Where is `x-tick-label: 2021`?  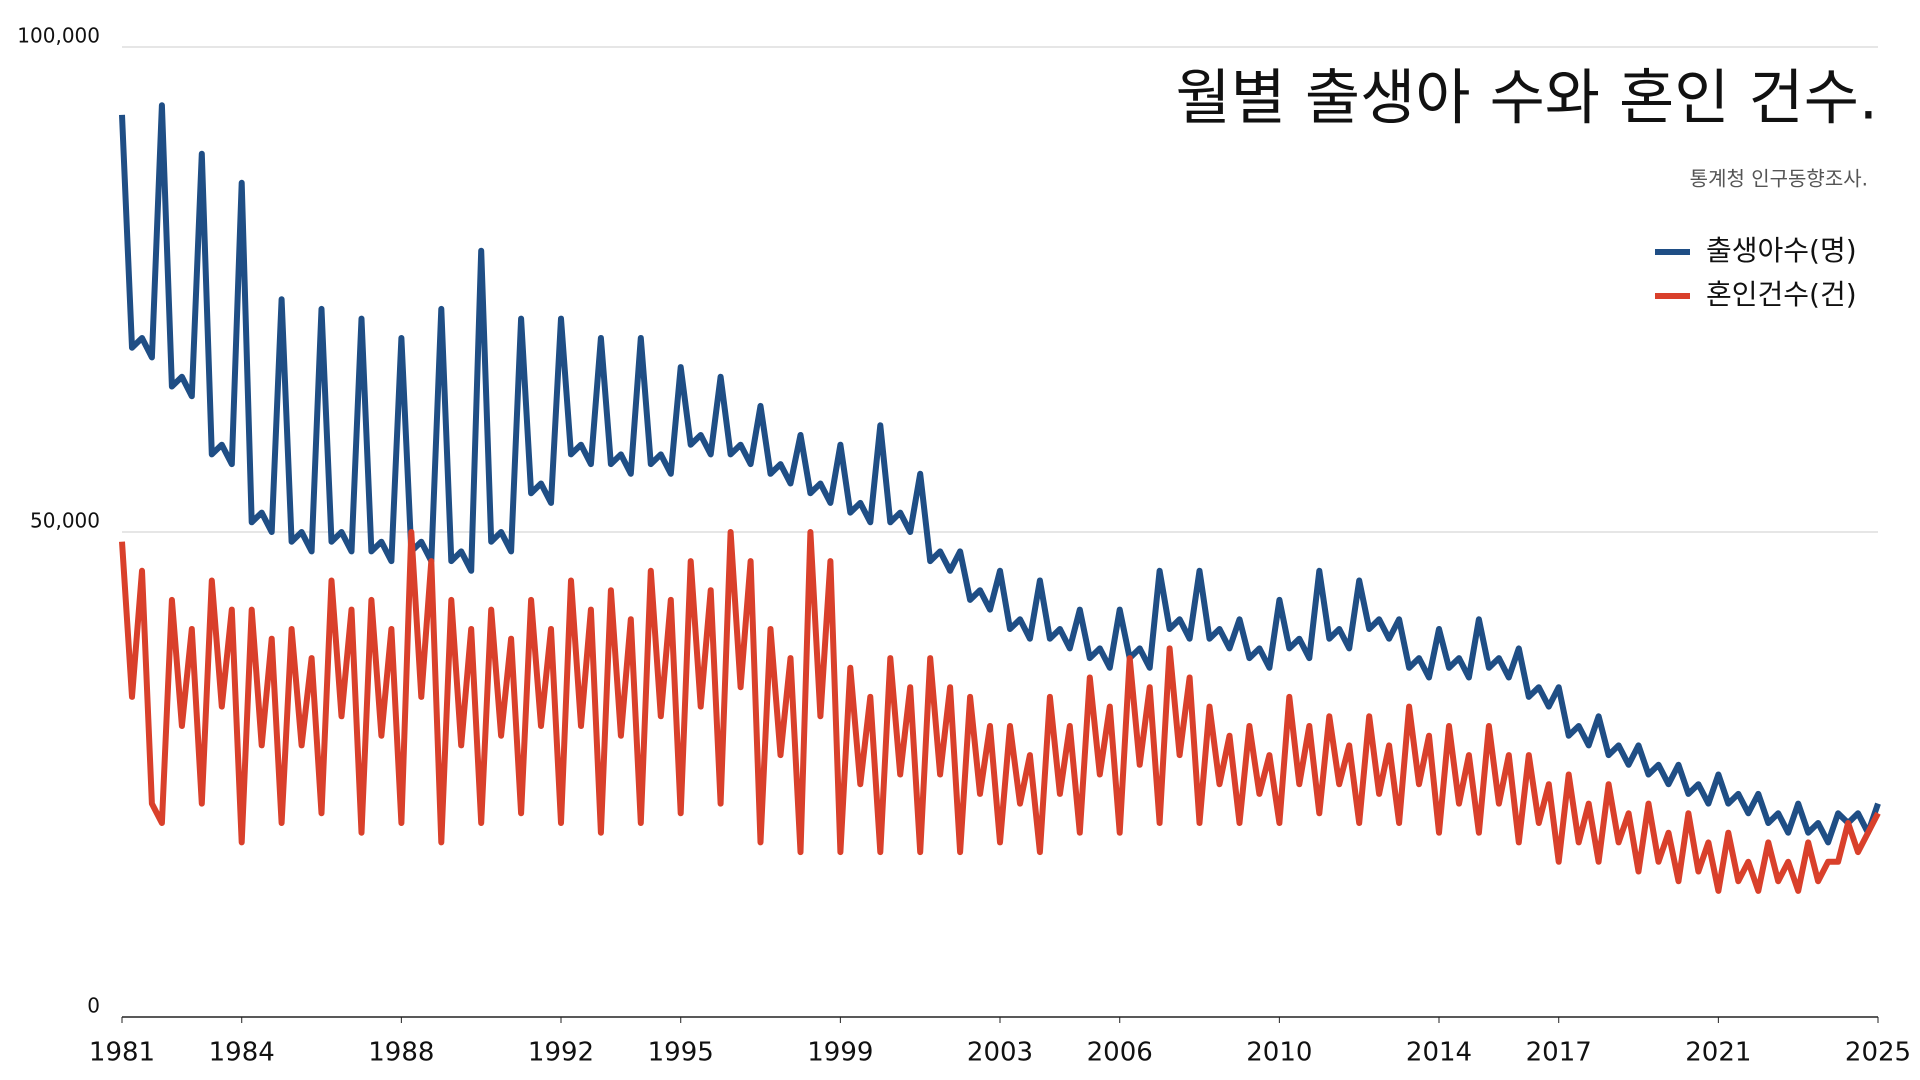
x-tick-label: 2021 is located at coordinates (1718, 1053).